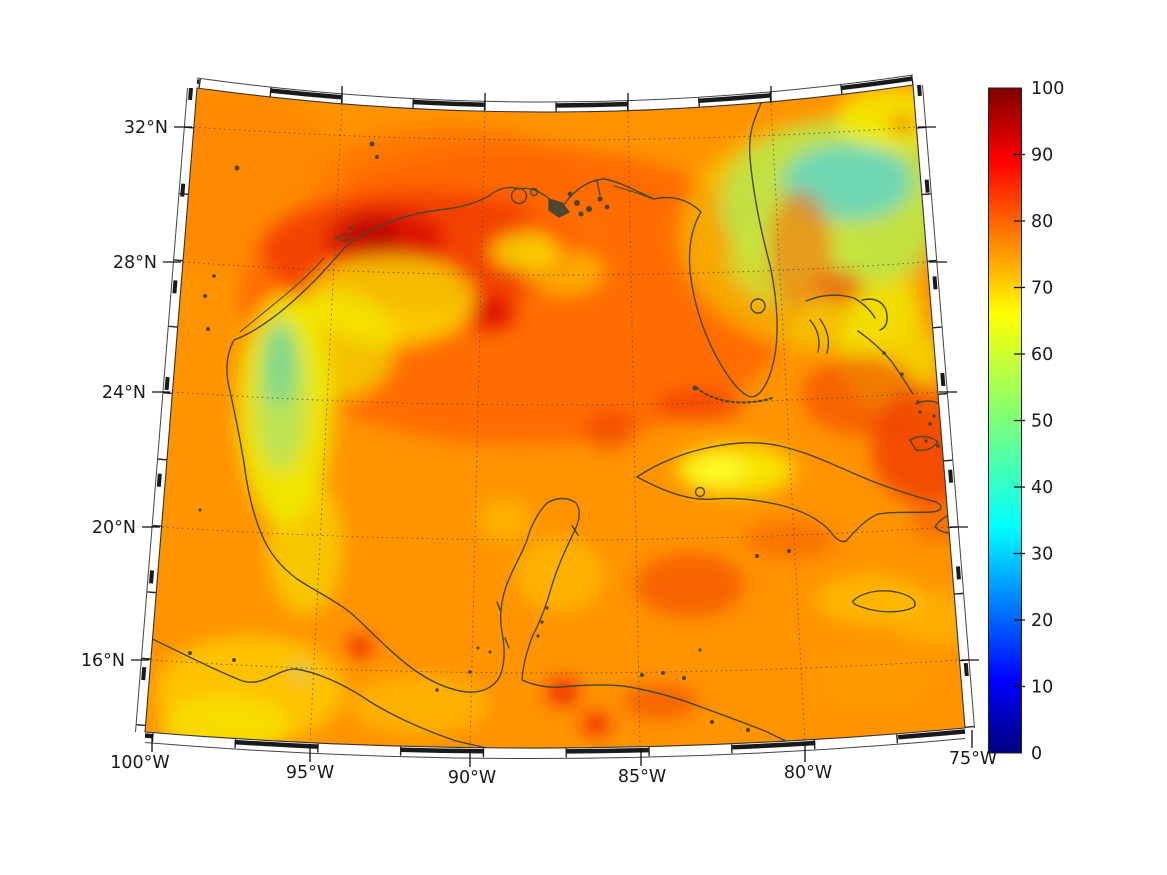 The width and height of the screenshot is (1167, 875). What do you see at coordinates (1042, 488) in the screenshot?
I see `cbar-label-40: 40` at bounding box center [1042, 488].